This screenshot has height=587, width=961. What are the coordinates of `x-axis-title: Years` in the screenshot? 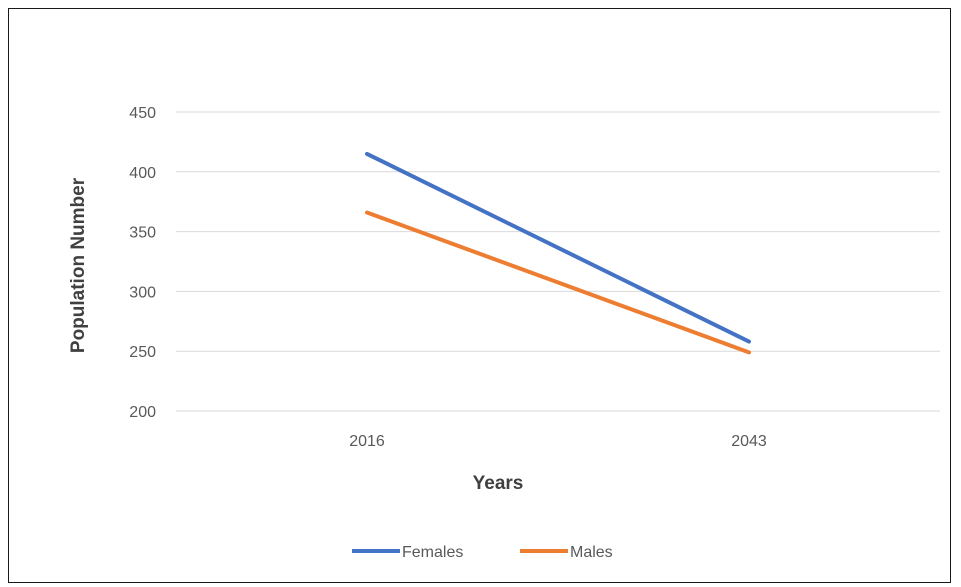 It's located at (498, 483).